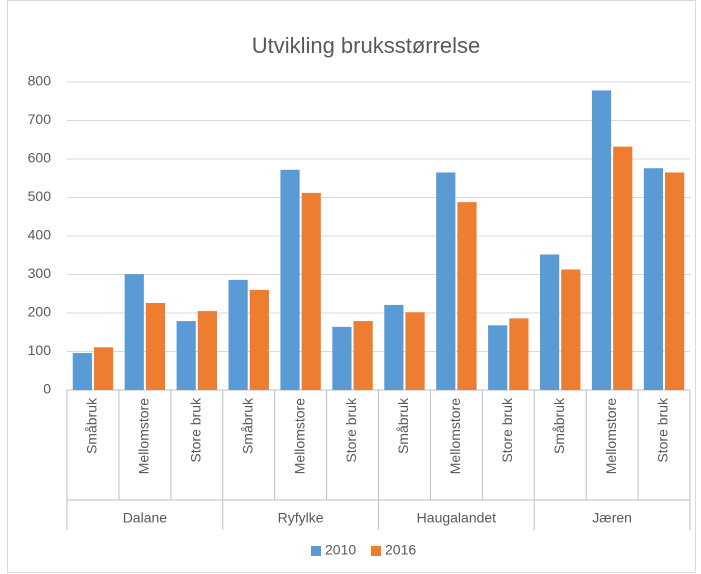 The image size is (701, 574). What do you see at coordinates (301, 518) in the screenshot?
I see `group-label: Ryfylke` at bounding box center [301, 518].